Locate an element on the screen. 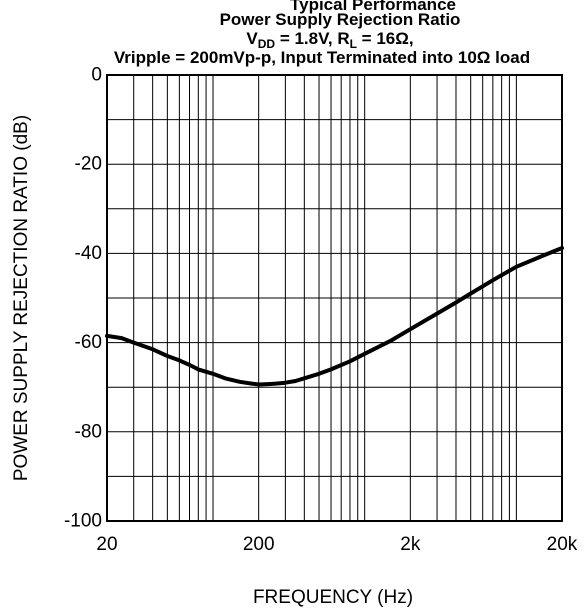  y-tick-labels: 0 -20 -40 -60 -80 -100 is located at coordinates (83, 298).